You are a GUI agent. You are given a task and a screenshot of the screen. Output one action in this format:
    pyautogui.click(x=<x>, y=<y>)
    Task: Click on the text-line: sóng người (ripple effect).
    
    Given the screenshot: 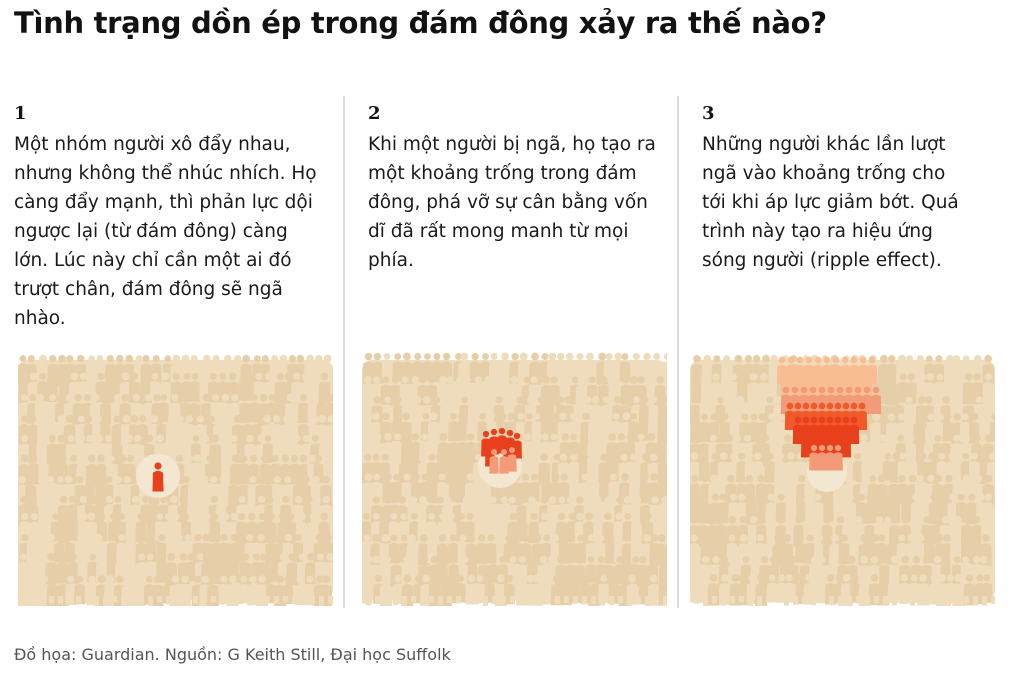 What is the action you would take?
    pyautogui.click(x=822, y=260)
    